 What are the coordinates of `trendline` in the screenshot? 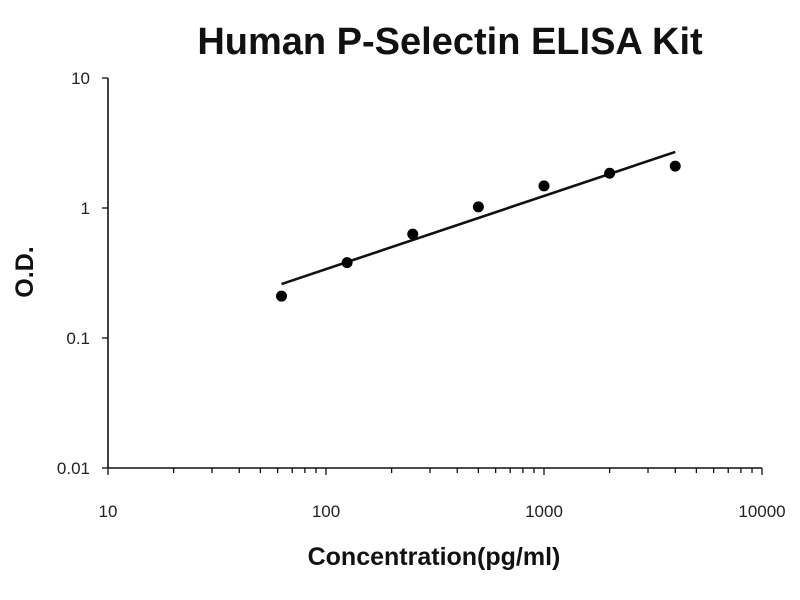 It's located at (478, 218).